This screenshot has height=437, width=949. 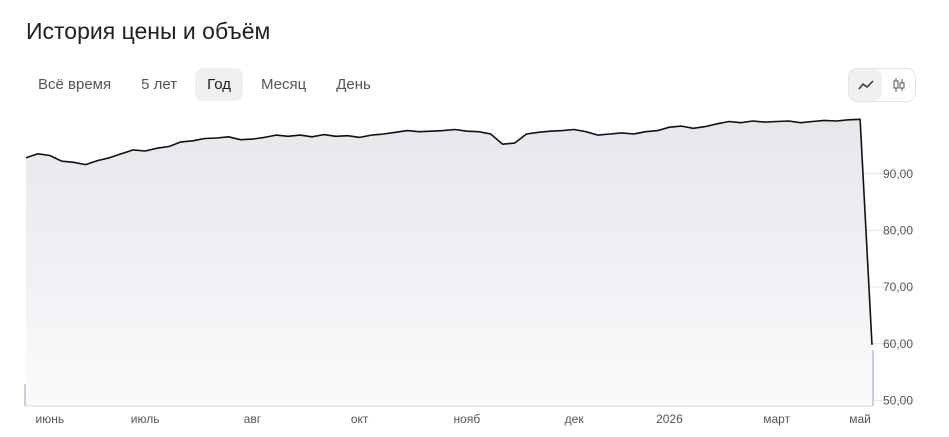 I want to click on period-tab: 5 лет, so click(x=159, y=84).